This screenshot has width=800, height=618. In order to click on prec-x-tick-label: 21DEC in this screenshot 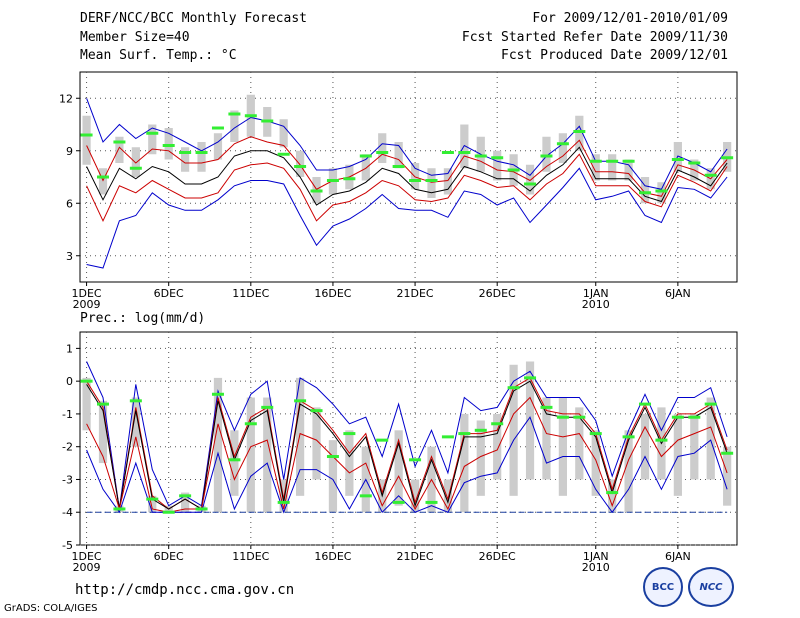, I will do `click(415, 556)`.